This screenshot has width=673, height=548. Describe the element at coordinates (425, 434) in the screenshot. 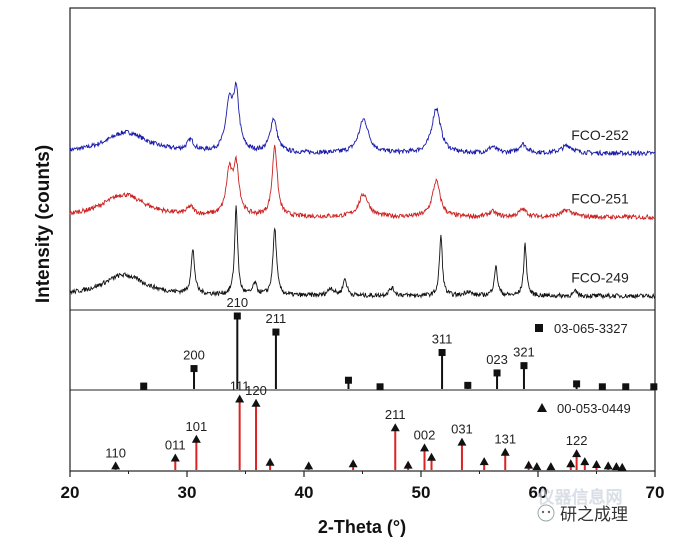

I see `ref-peak-label: 002` at that location.